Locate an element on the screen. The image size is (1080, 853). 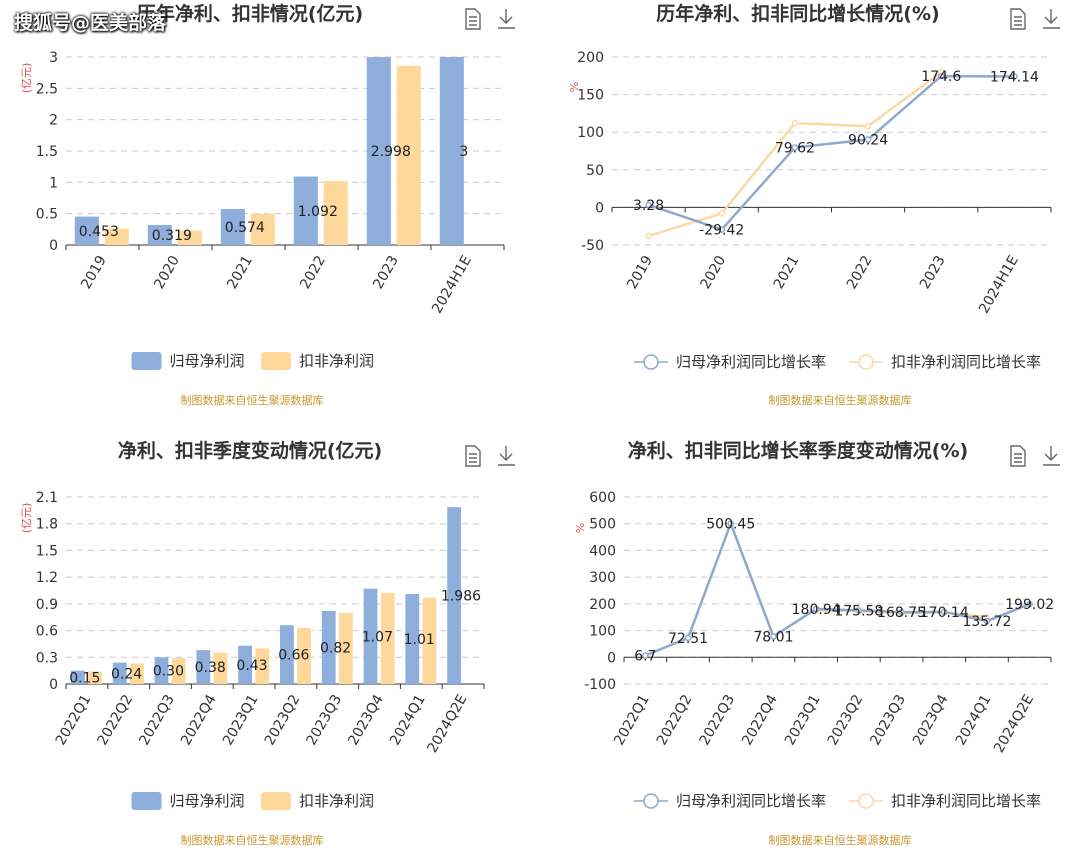
data-label: 0.82 is located at coordinates (335, 648).